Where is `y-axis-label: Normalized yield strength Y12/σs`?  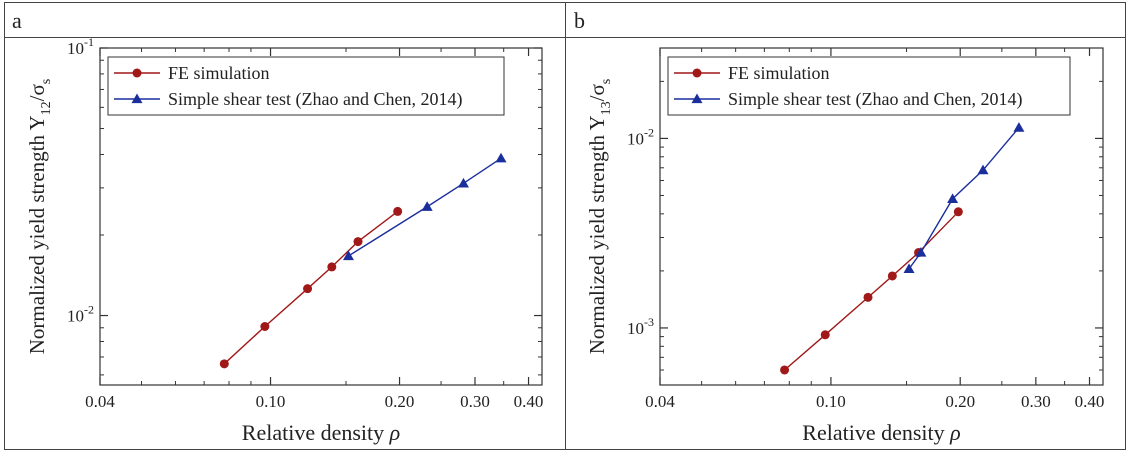
y-axis-label: Normalized yield strength Y12/σs is located at coordinates (39, 217).